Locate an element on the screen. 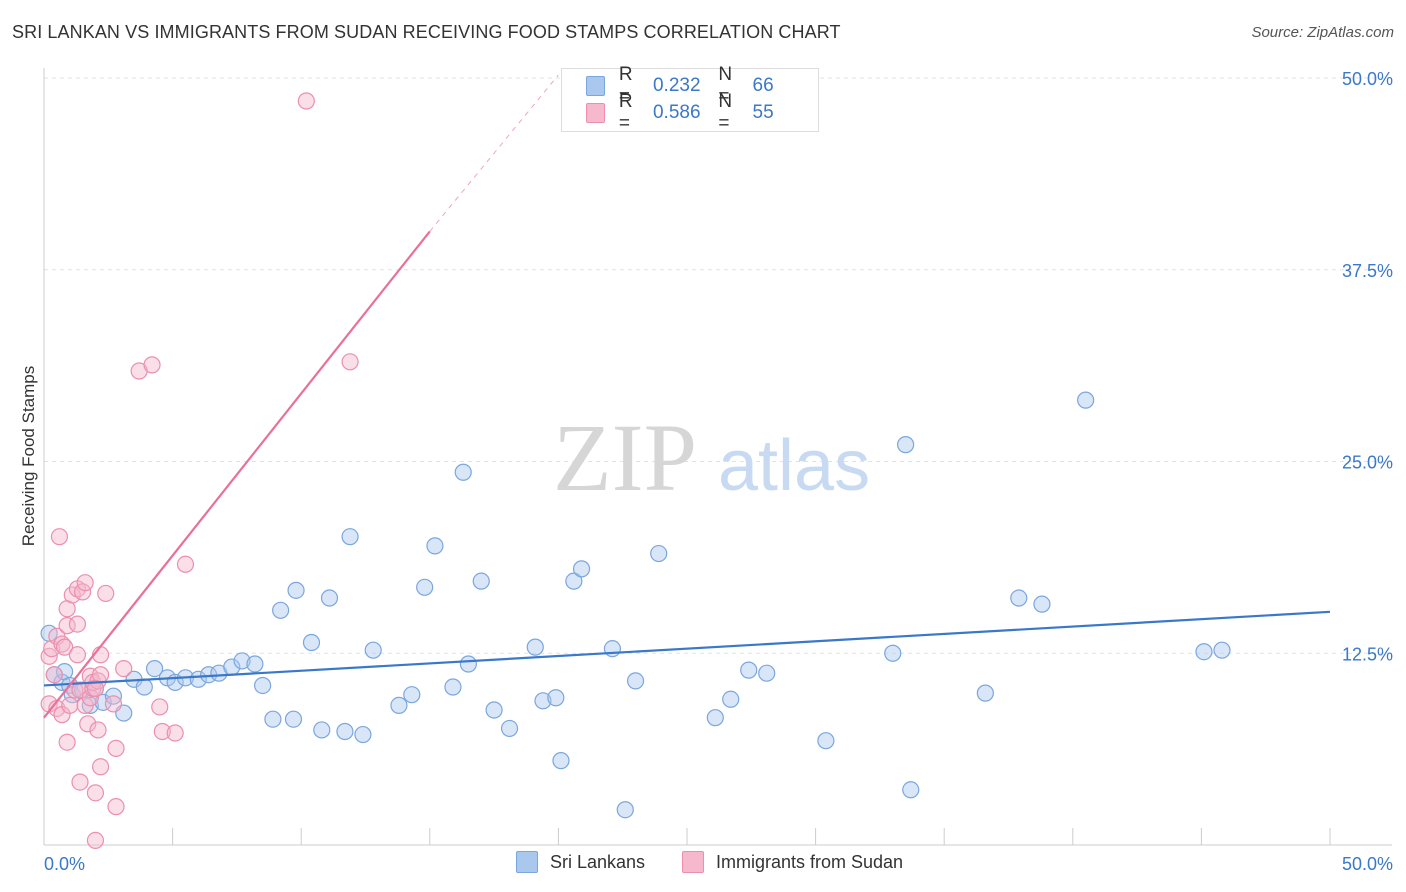  y-tick-label: 12.5% is located at coordinates (1367, 654).